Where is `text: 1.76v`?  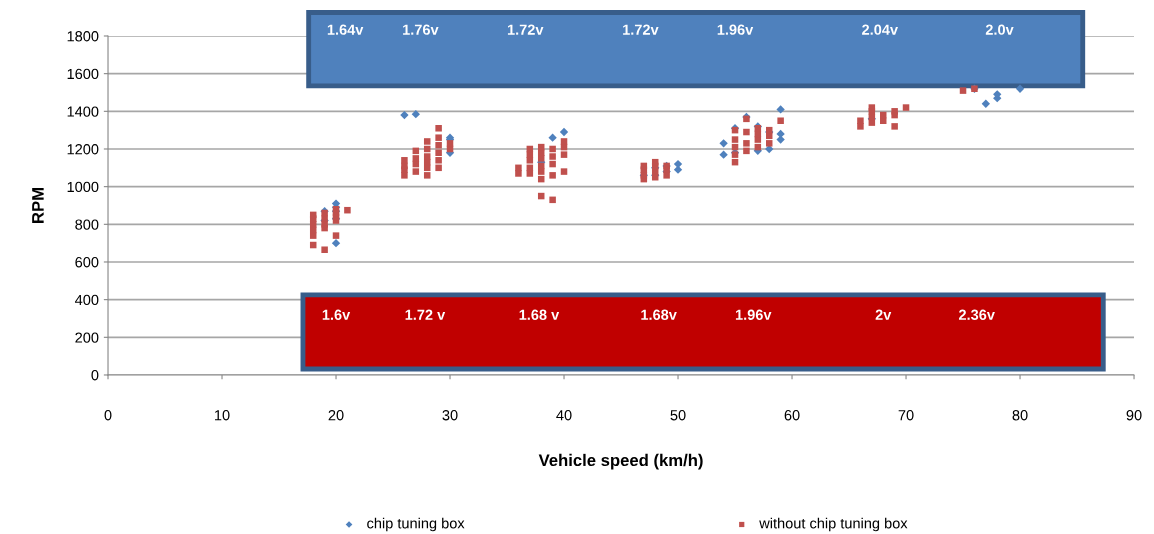
text: 1.76v is located at coordinates (421, 29).